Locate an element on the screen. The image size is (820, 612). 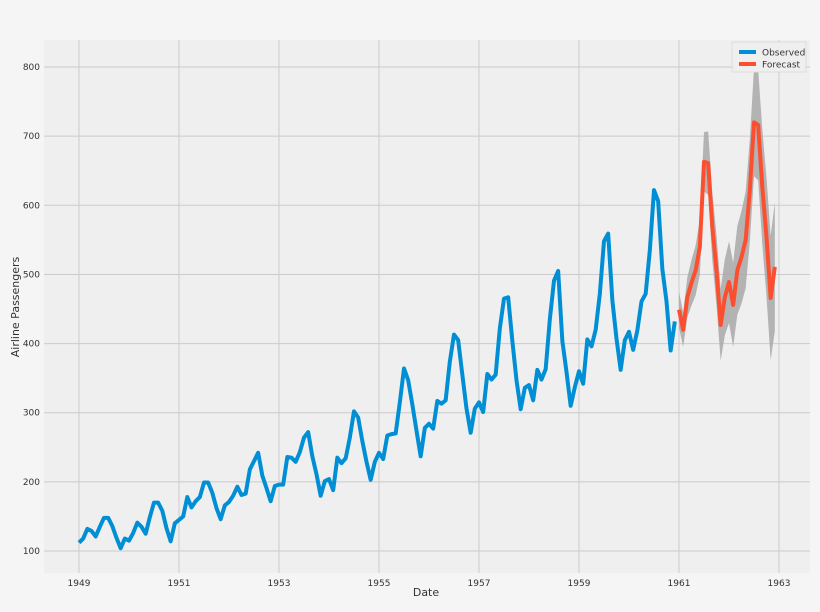
x-tick-label: 1949 is located at coordinates (79, 584).